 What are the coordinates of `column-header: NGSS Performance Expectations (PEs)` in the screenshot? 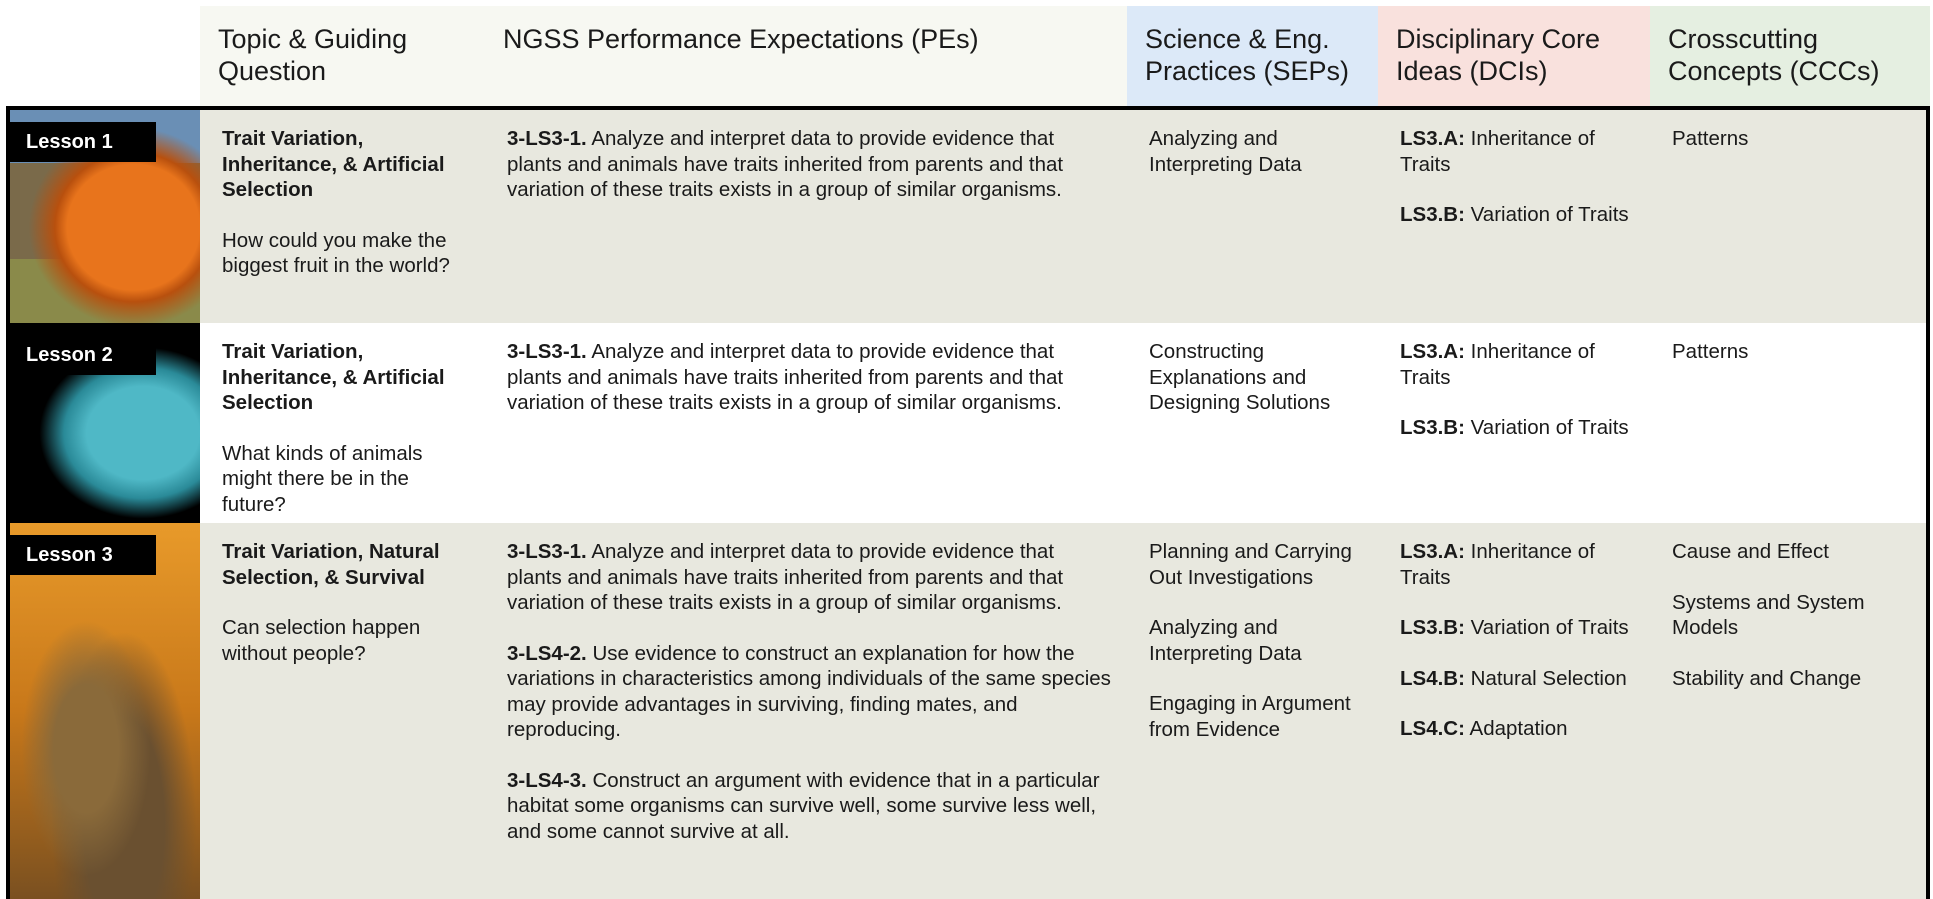 It's located at (806, 56).